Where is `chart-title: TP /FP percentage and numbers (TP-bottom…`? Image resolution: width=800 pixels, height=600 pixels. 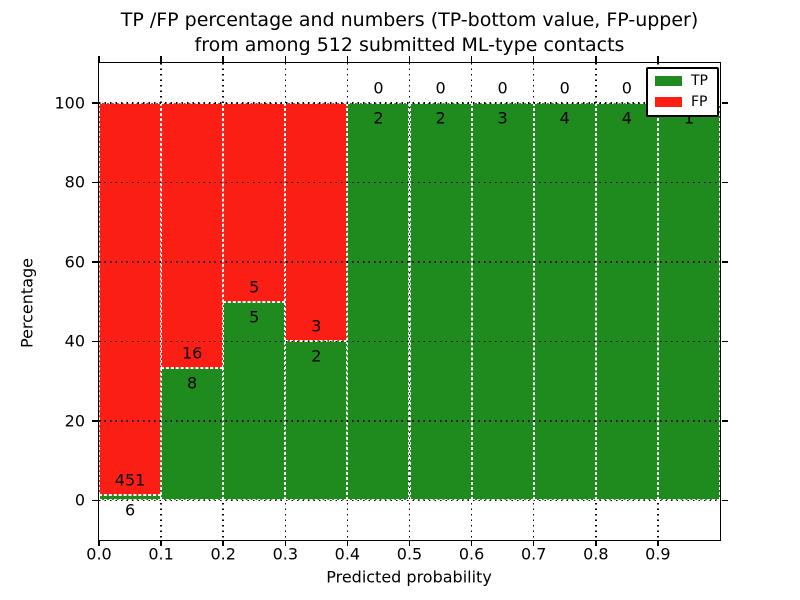
chart-title: TP /FP percentage and numbers (TP-bottom… is located at coordinates (409, 33).